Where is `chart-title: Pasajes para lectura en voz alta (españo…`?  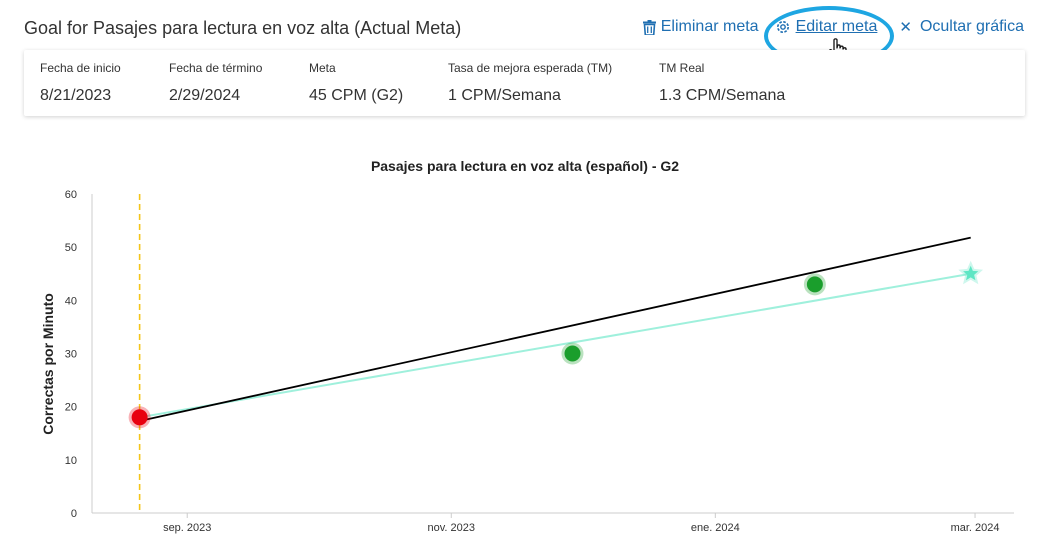
chart-title: Pasajes para lectura en voz alta (españo… is located at coordinates (525, 166).